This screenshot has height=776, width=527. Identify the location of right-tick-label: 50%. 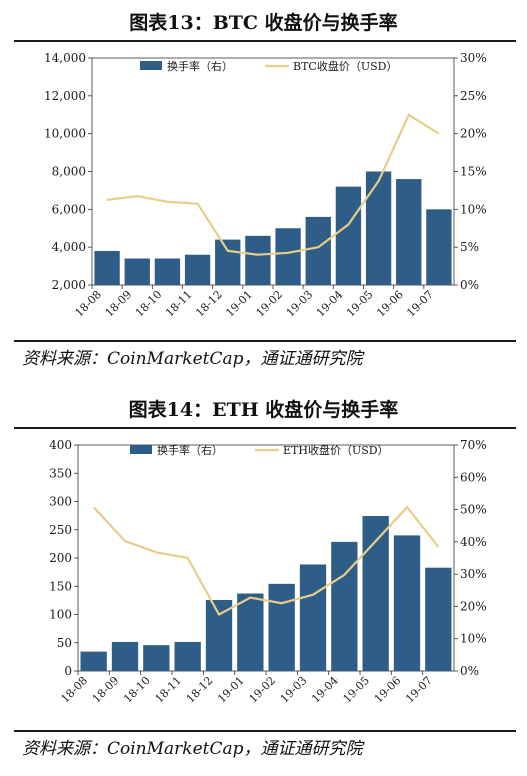
(473, 510).